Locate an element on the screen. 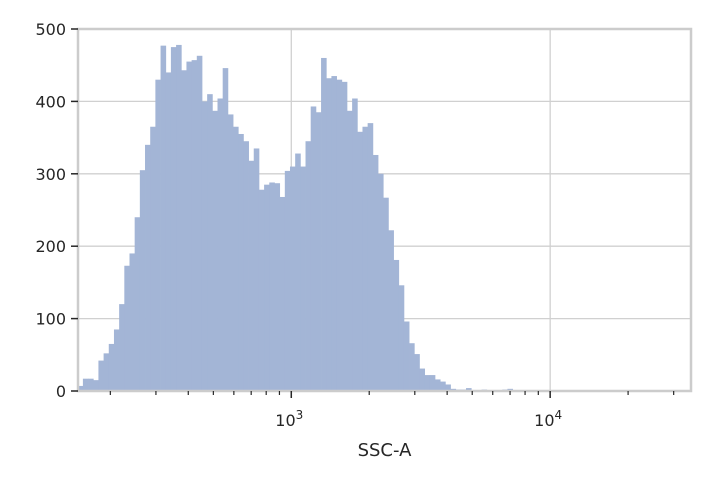  y-tick-label: 0 is located at coordinates (61, 391).